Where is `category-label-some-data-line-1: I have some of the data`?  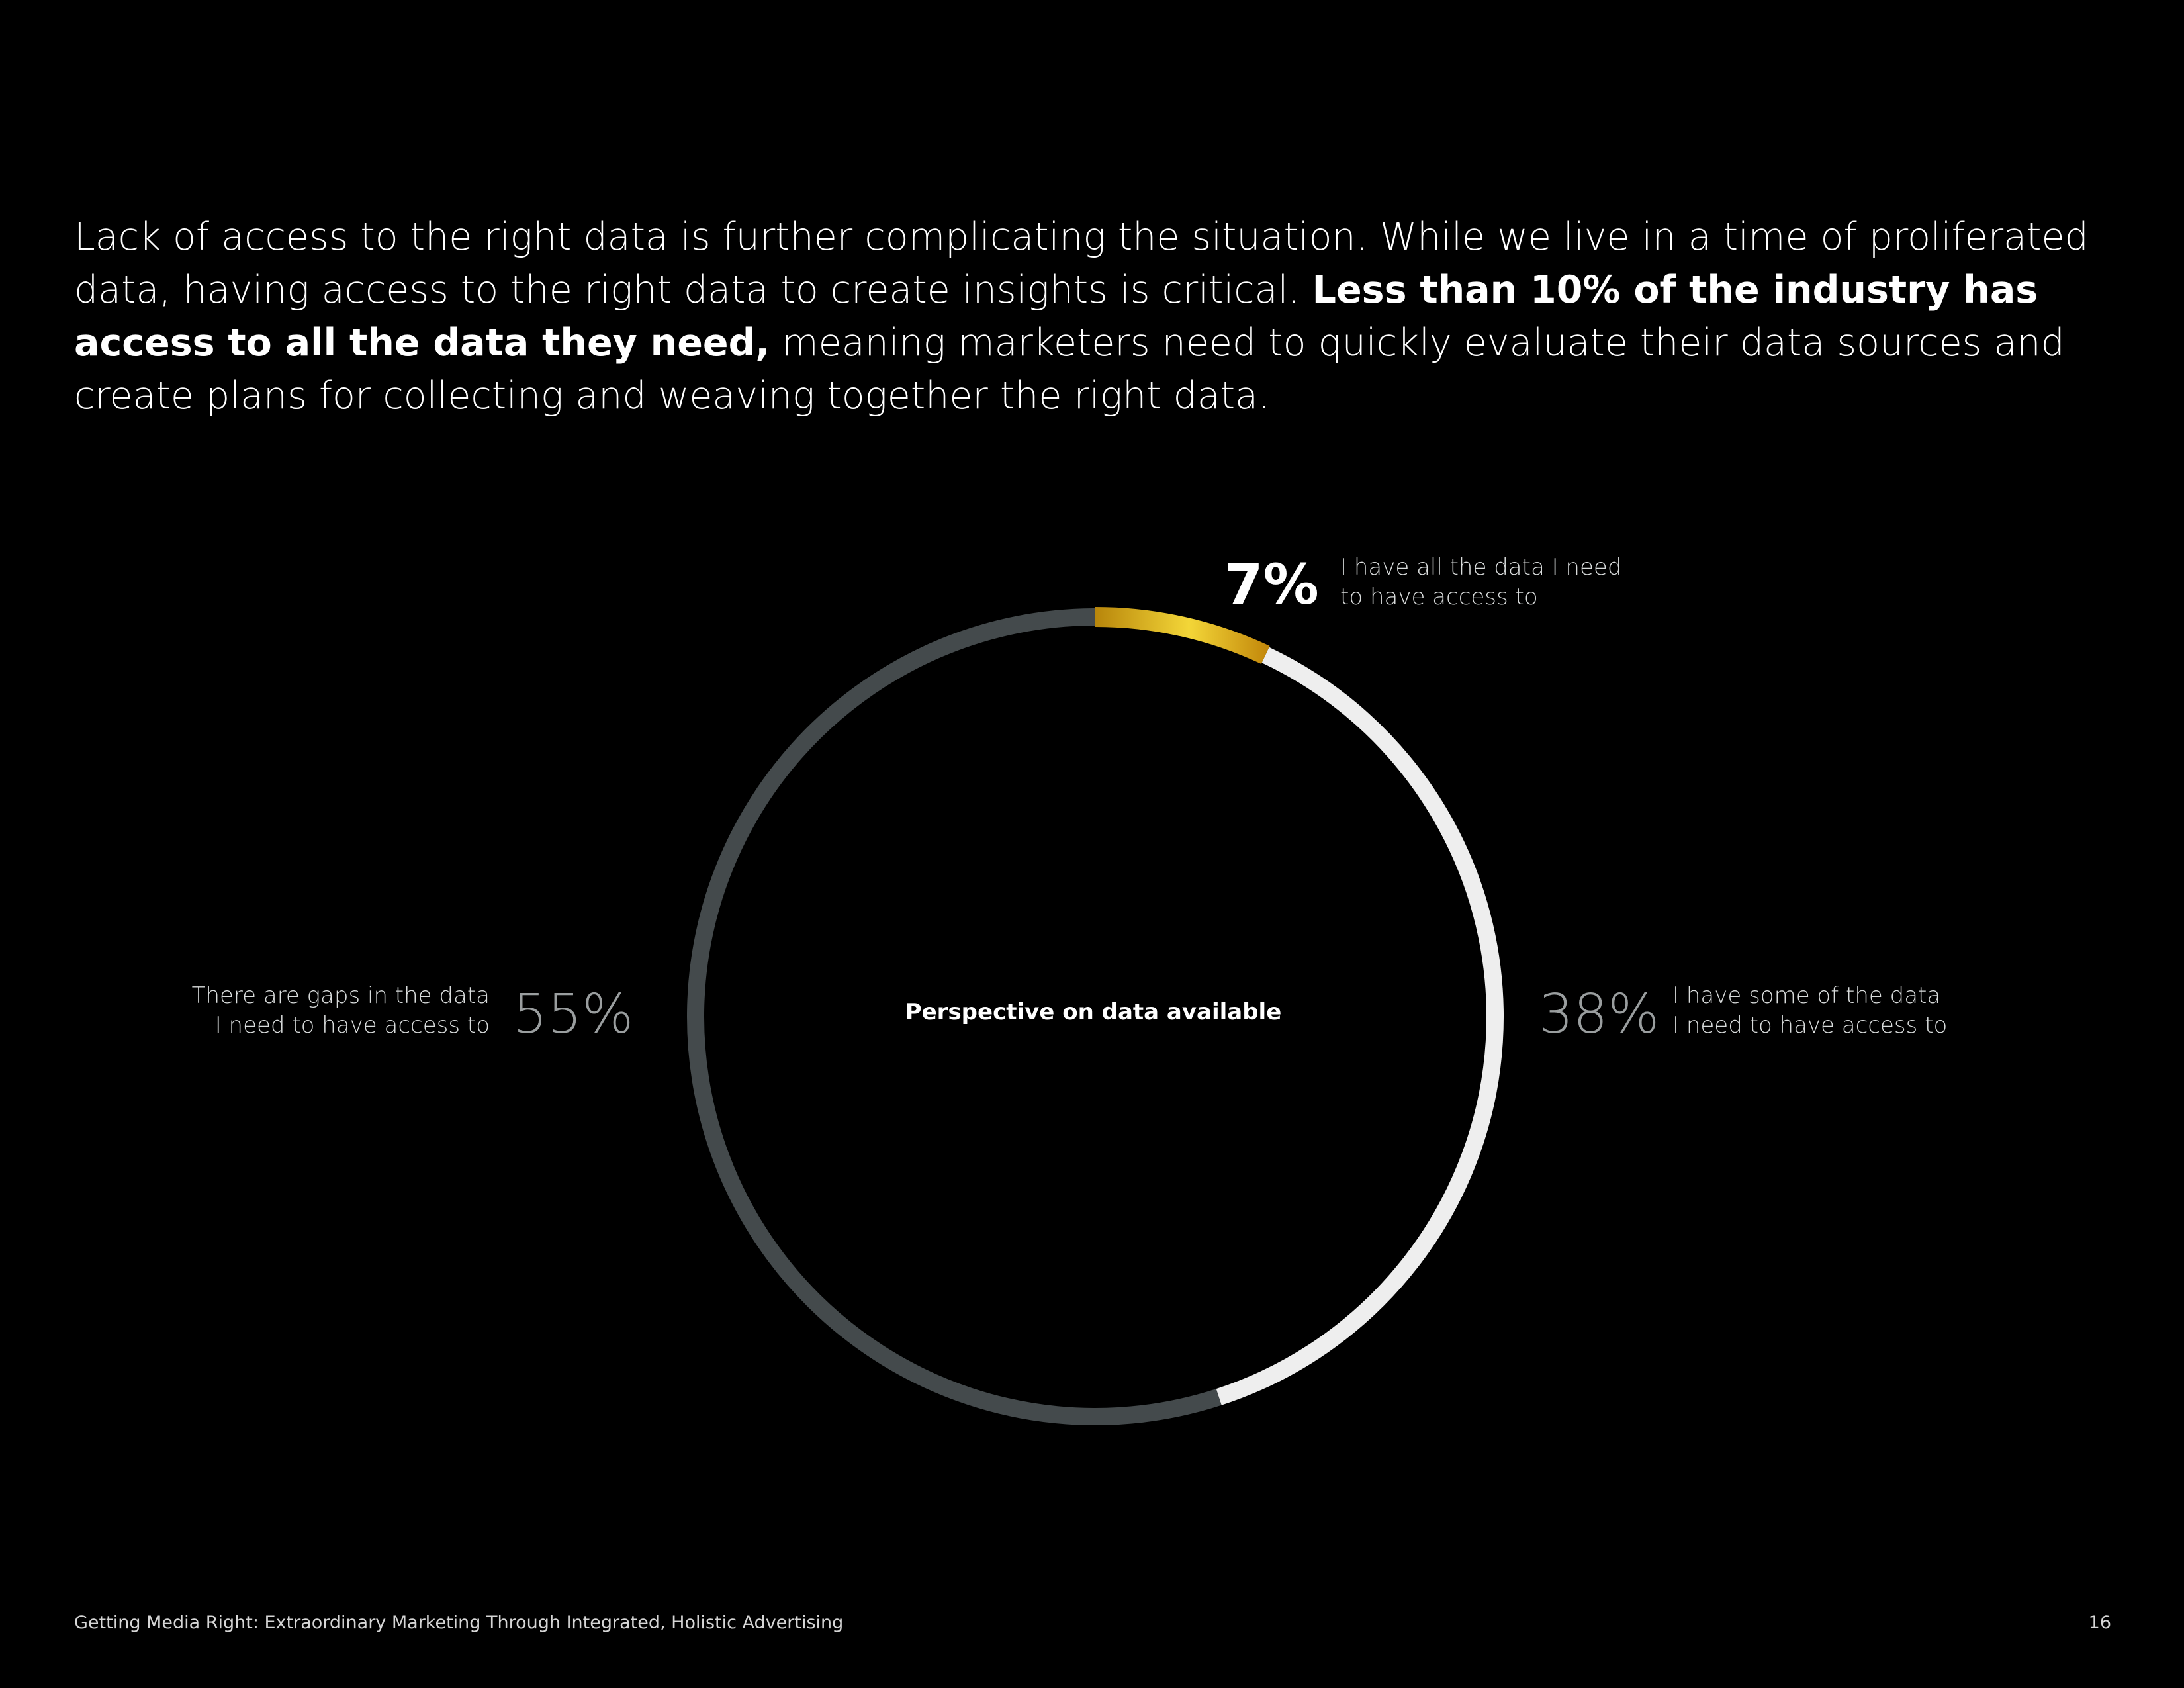
category-label-some-data-line-1: I have some of the data is located at coordinates (1806, 995).